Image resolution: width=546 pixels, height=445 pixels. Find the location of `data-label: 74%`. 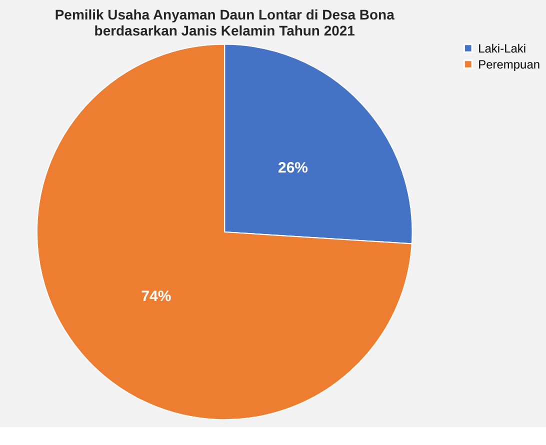

data-label: 74% is located at coordinates (156, 297).